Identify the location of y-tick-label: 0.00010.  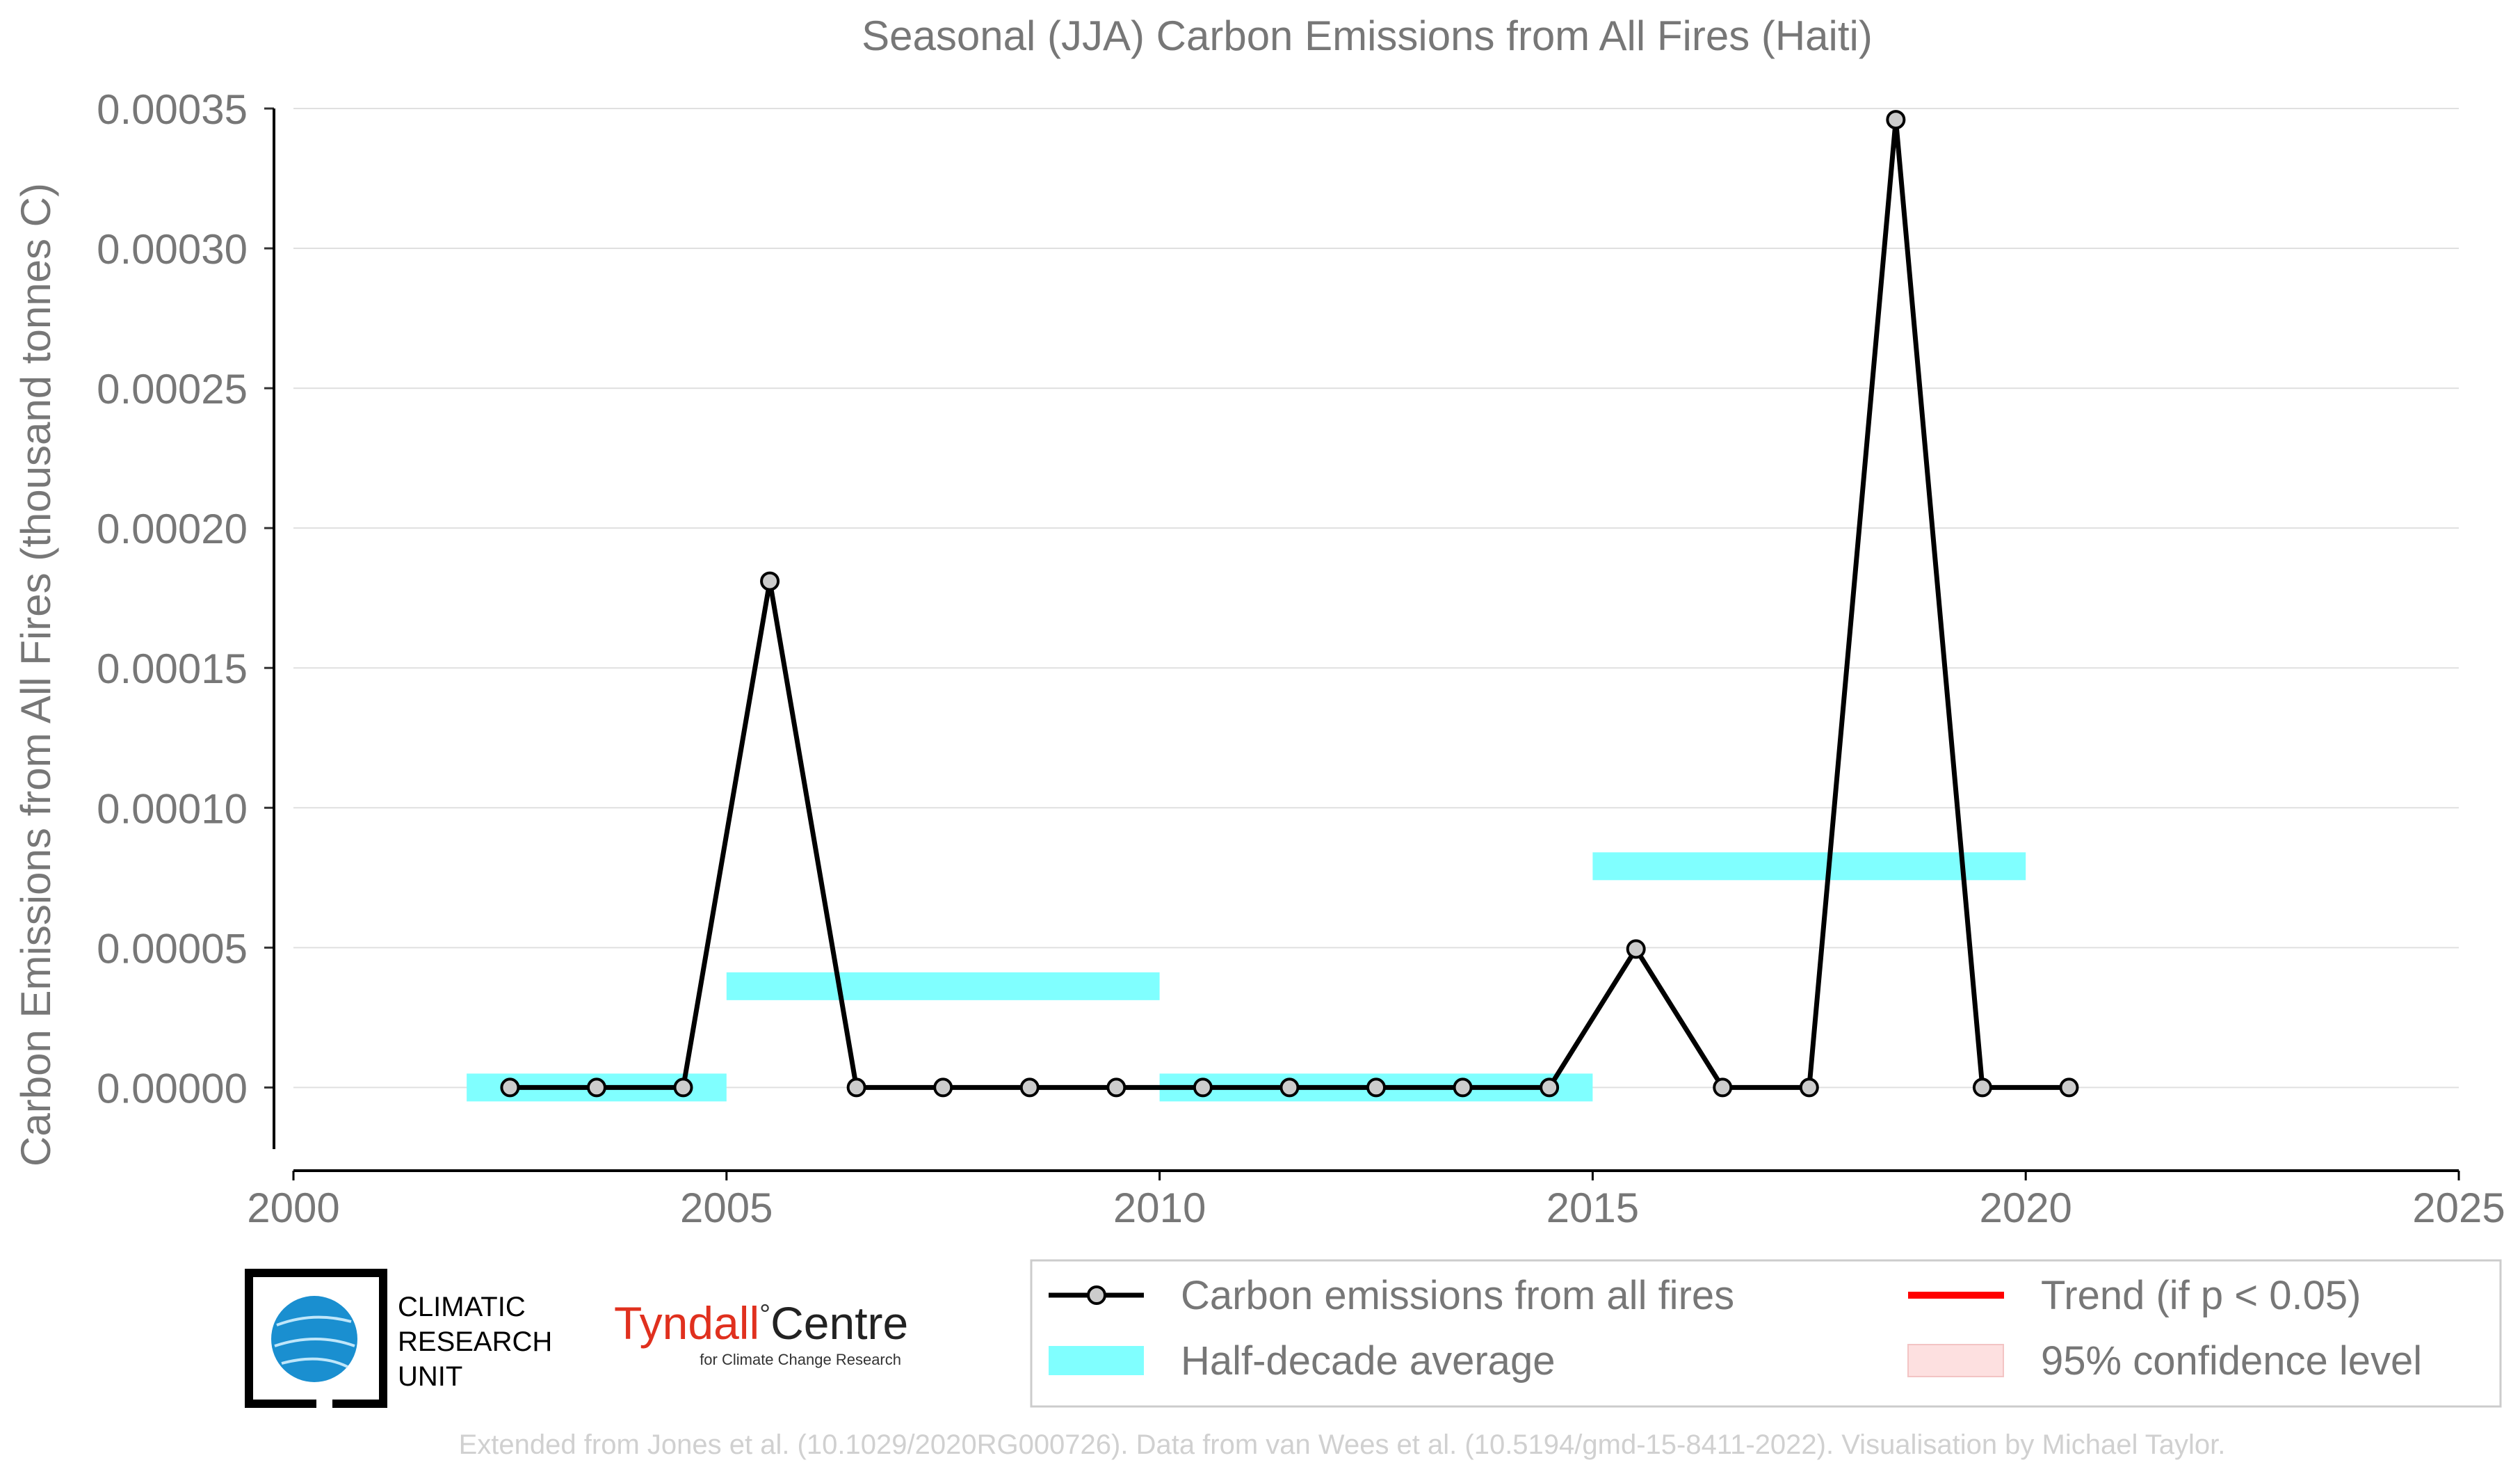
(172, 808).